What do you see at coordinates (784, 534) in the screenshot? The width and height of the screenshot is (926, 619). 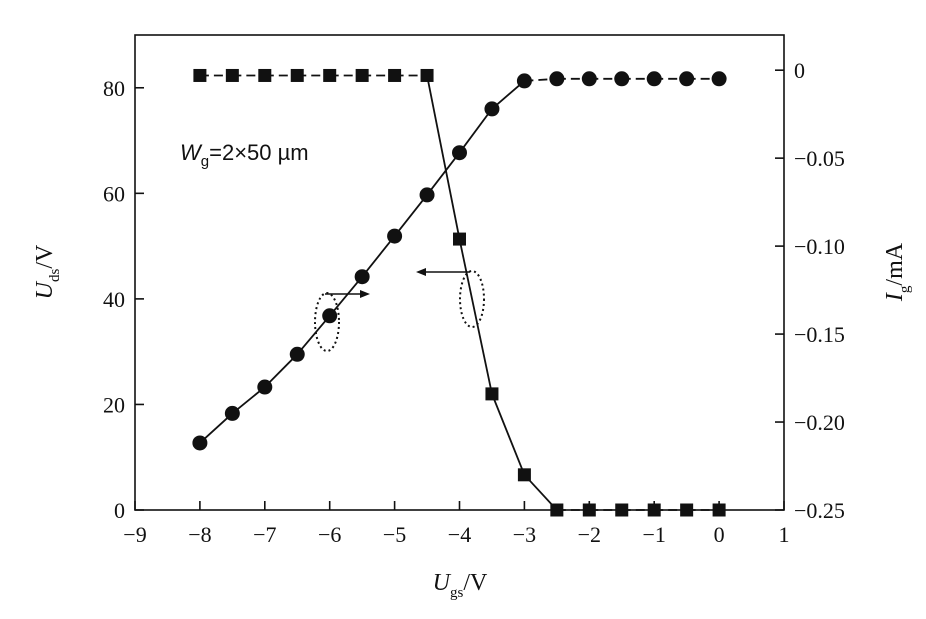 I see `x-tick-label: 1` at bounding box center [784, 534].